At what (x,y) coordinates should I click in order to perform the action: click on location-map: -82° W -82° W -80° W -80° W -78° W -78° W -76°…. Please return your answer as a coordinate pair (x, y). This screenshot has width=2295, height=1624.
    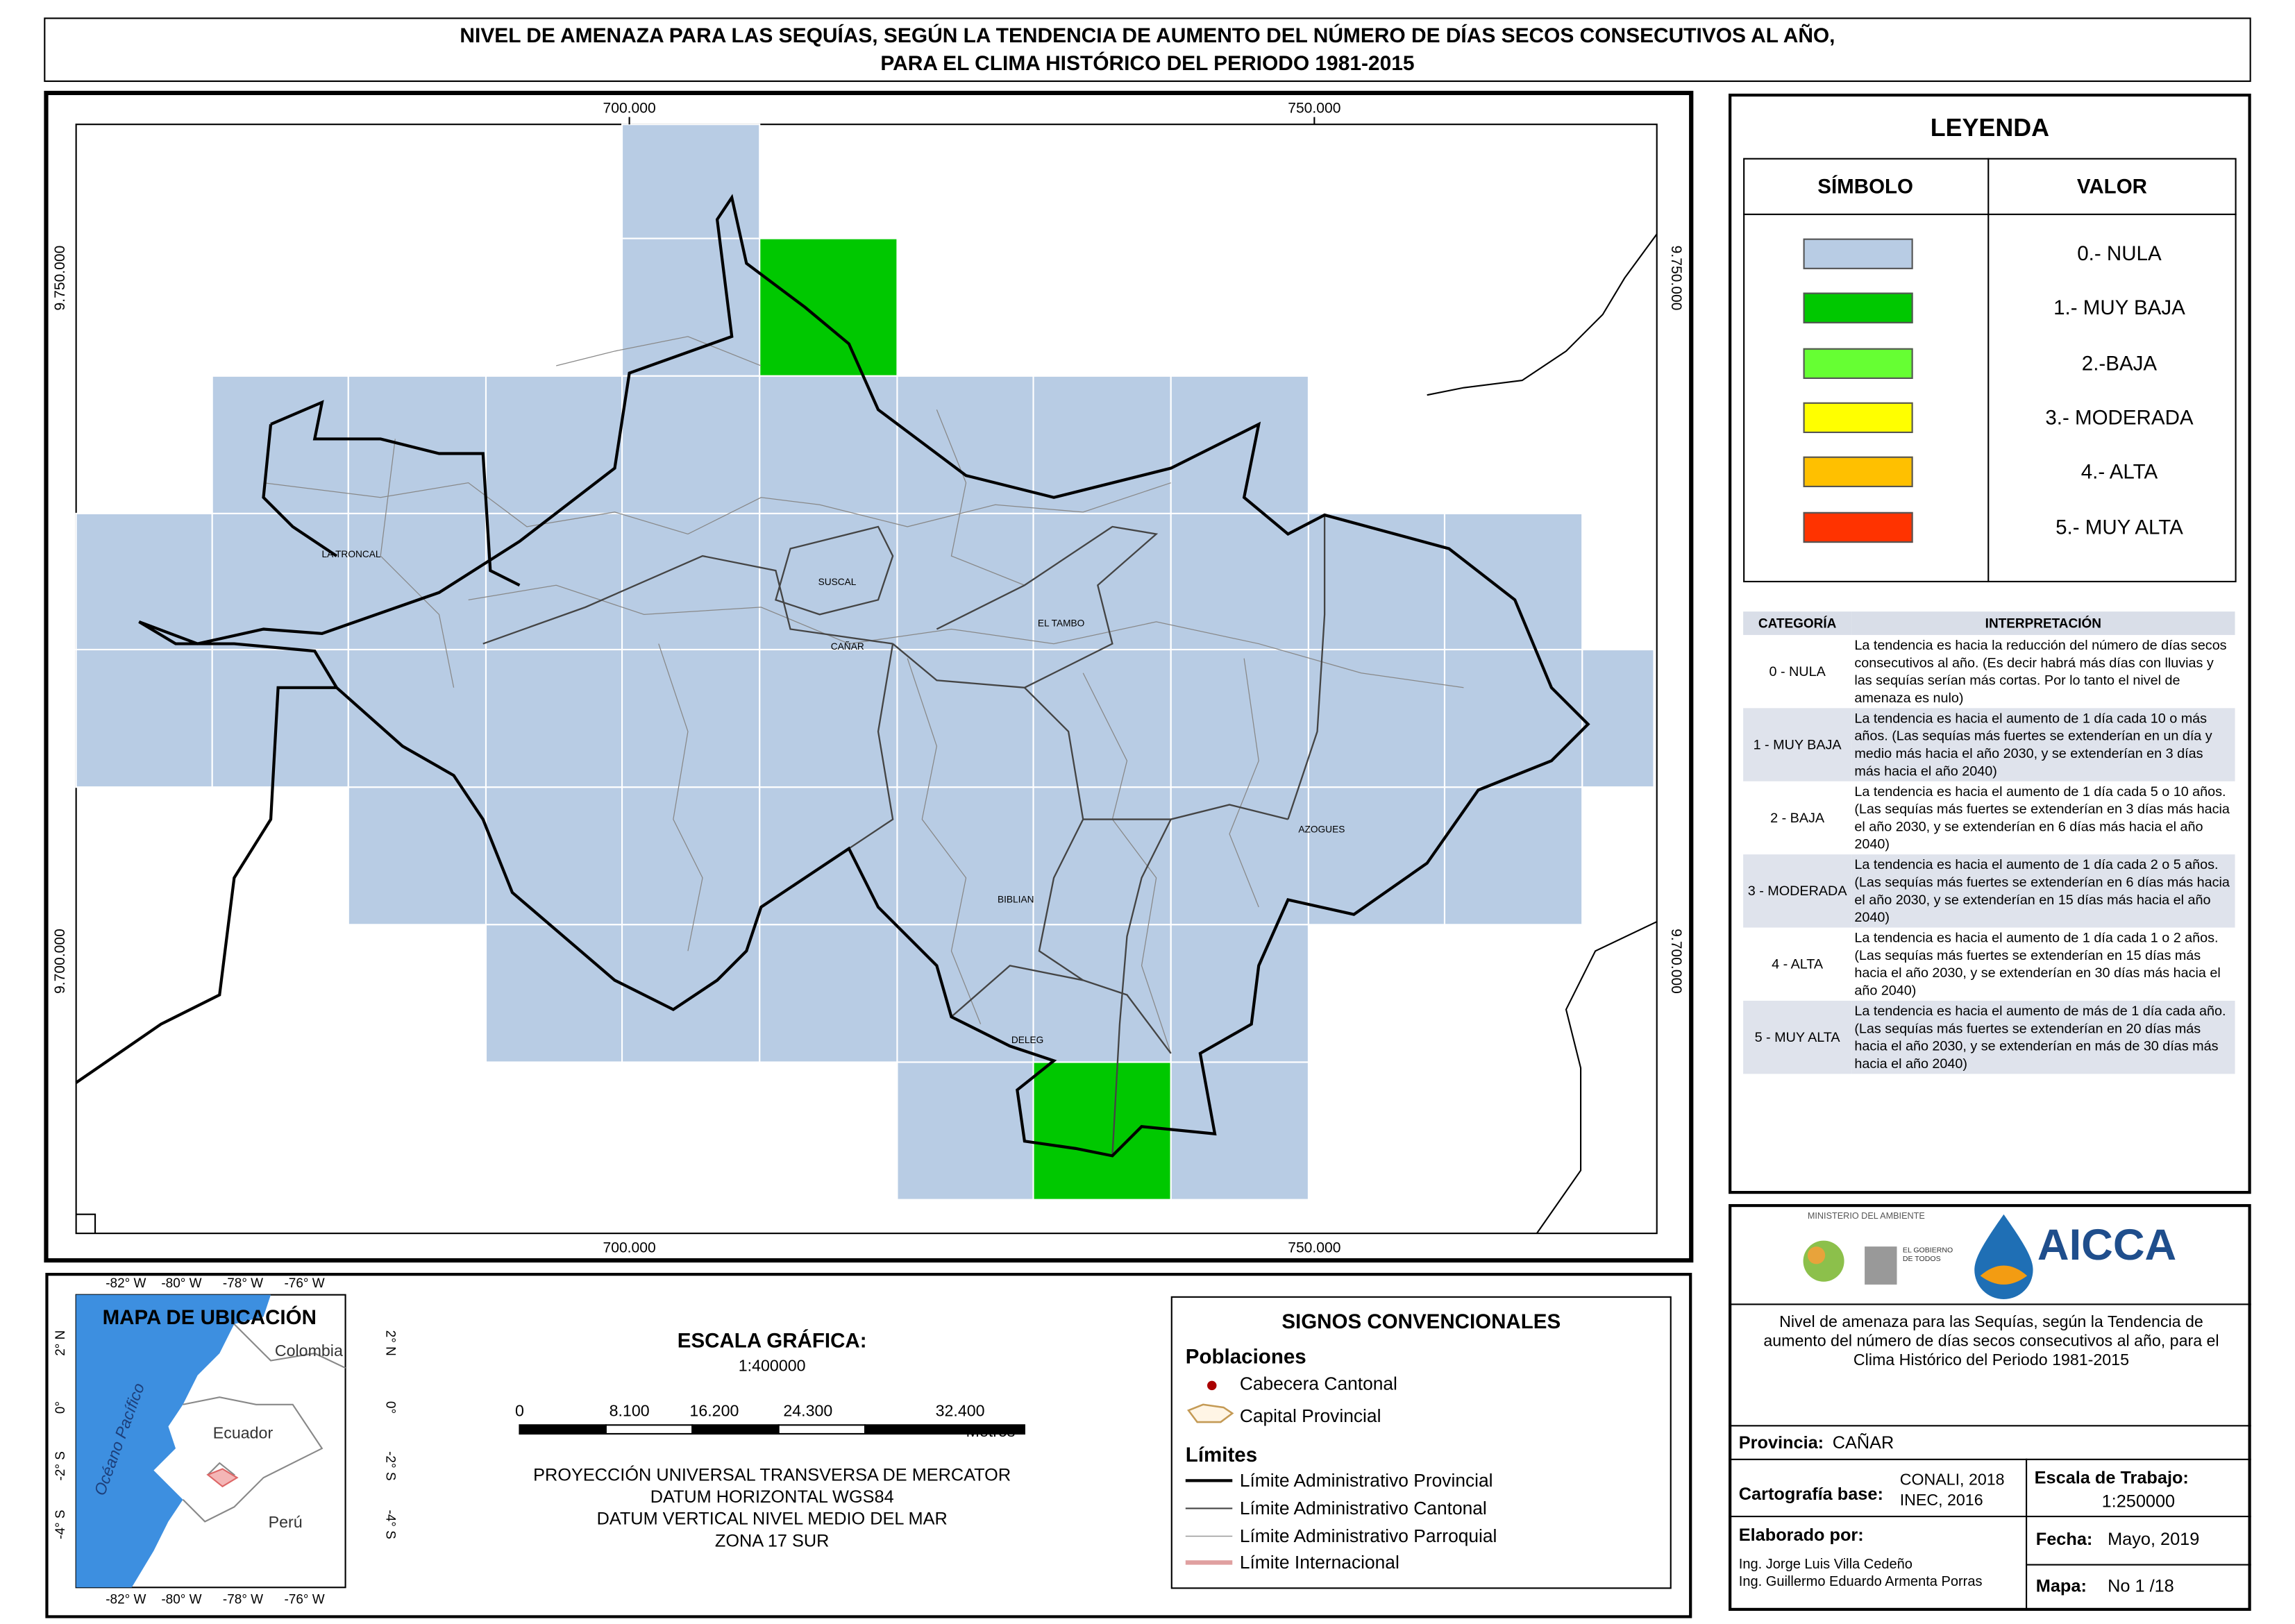
    Looking at the image, I should click on (226, 1442).